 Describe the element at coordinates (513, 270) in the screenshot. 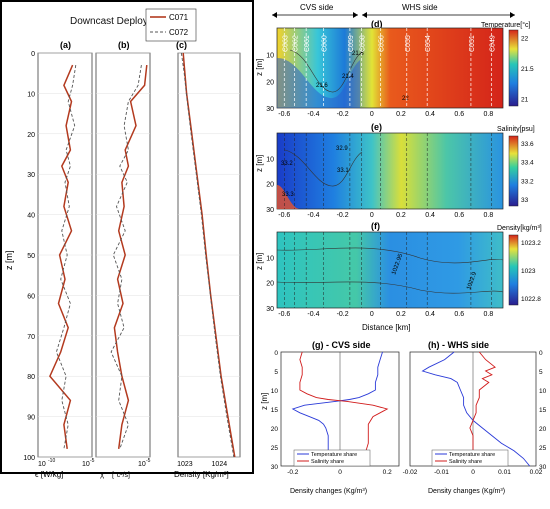

I see `colorbar-density` at that location.